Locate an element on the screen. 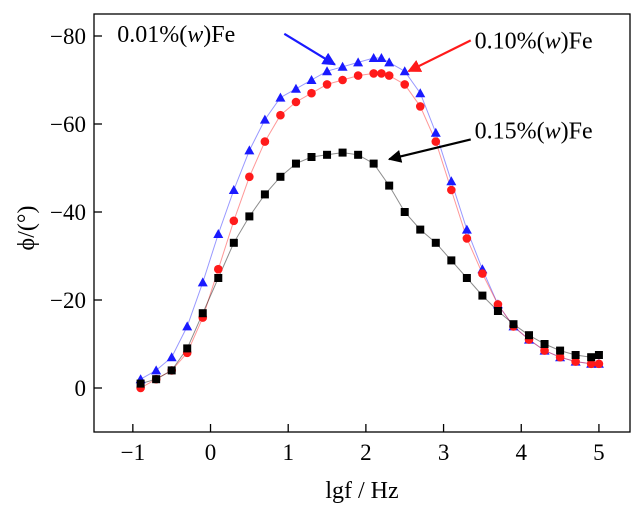 The width and height of the screenshot is (640, 506). x-tick-label: 5 is located at coordinates (599, 452).